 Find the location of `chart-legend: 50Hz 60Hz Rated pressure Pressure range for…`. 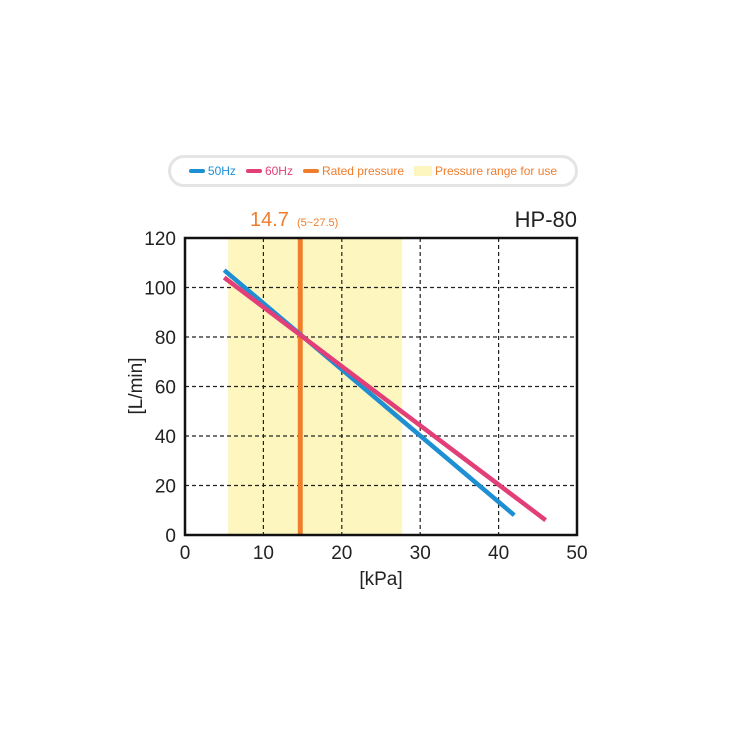

chart-legend: 50Hz 60Hz Rated pressure Pressure range for… is located at coordinates (373, 171).